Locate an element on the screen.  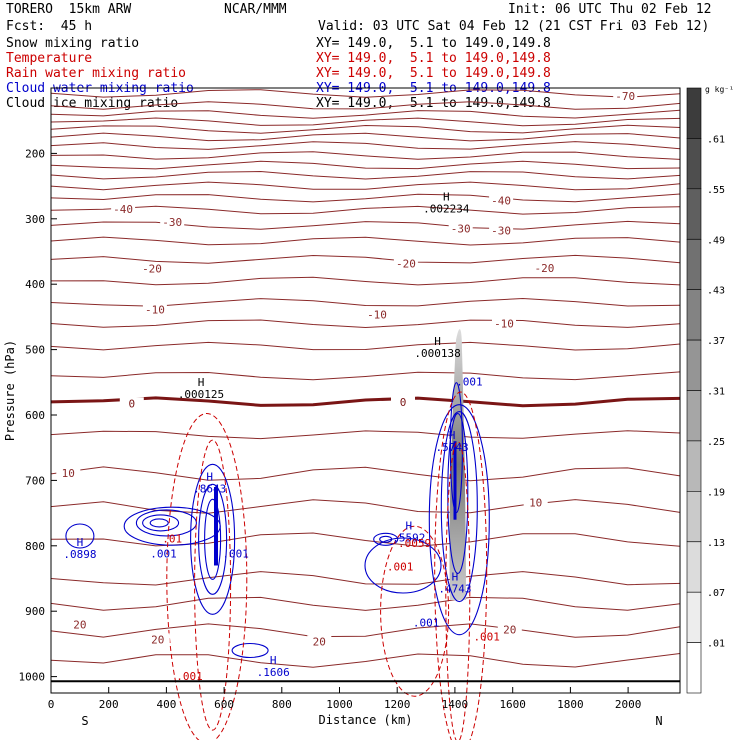
colorbar-tick-label: .43 is located at coordinates (716, 291).